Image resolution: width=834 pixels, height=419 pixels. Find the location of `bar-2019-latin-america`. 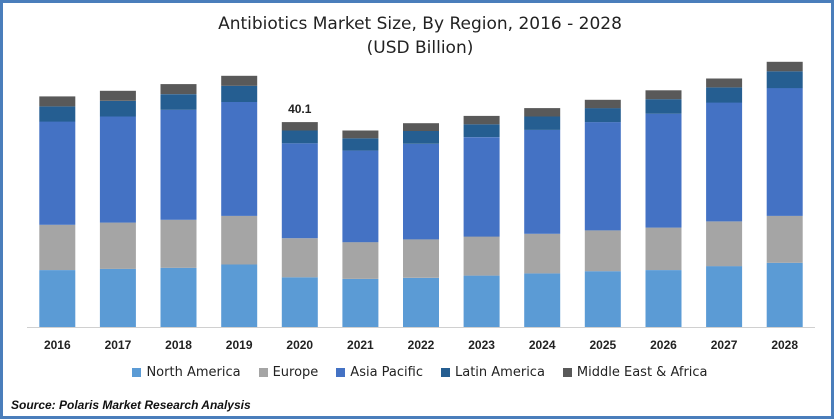

bar-2019-latin-america is located at coordinates (239, 93).